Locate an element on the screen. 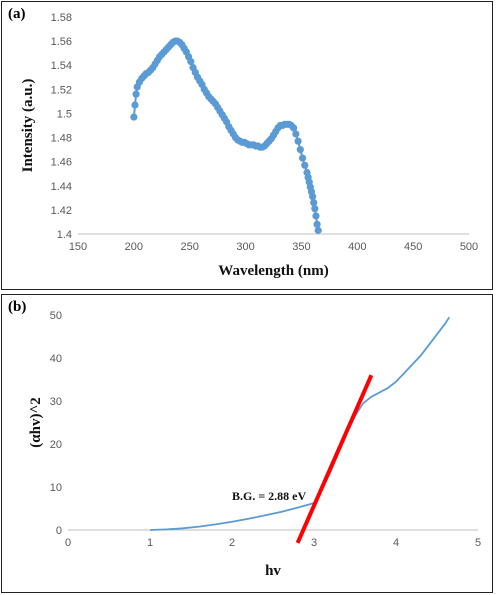  x-tick-label: 300 is located at coordinates (245, 247).